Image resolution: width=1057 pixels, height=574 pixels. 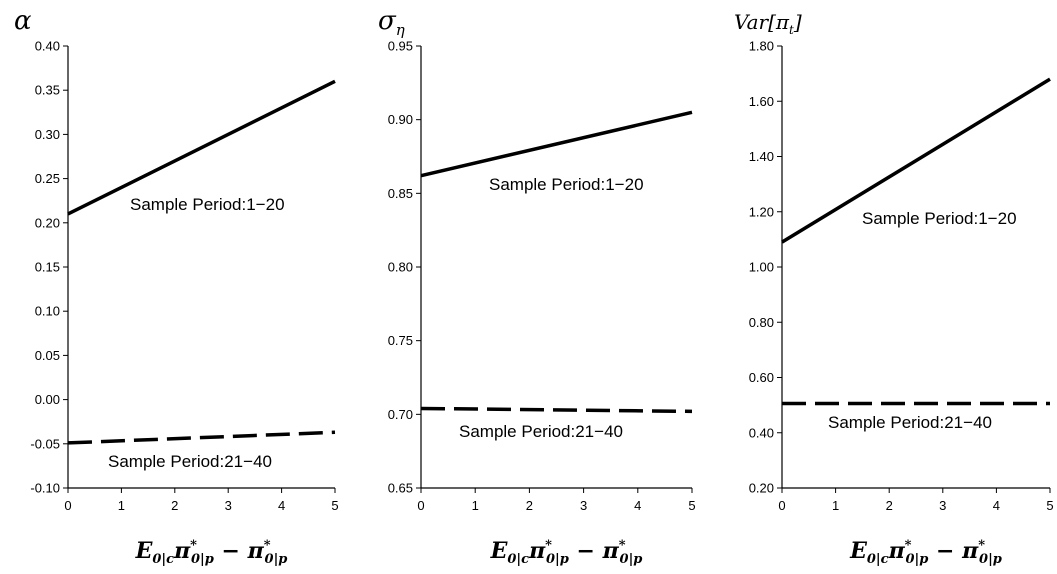 I want to click on y-tick-label: 0.60, so click(x=761, y=377).